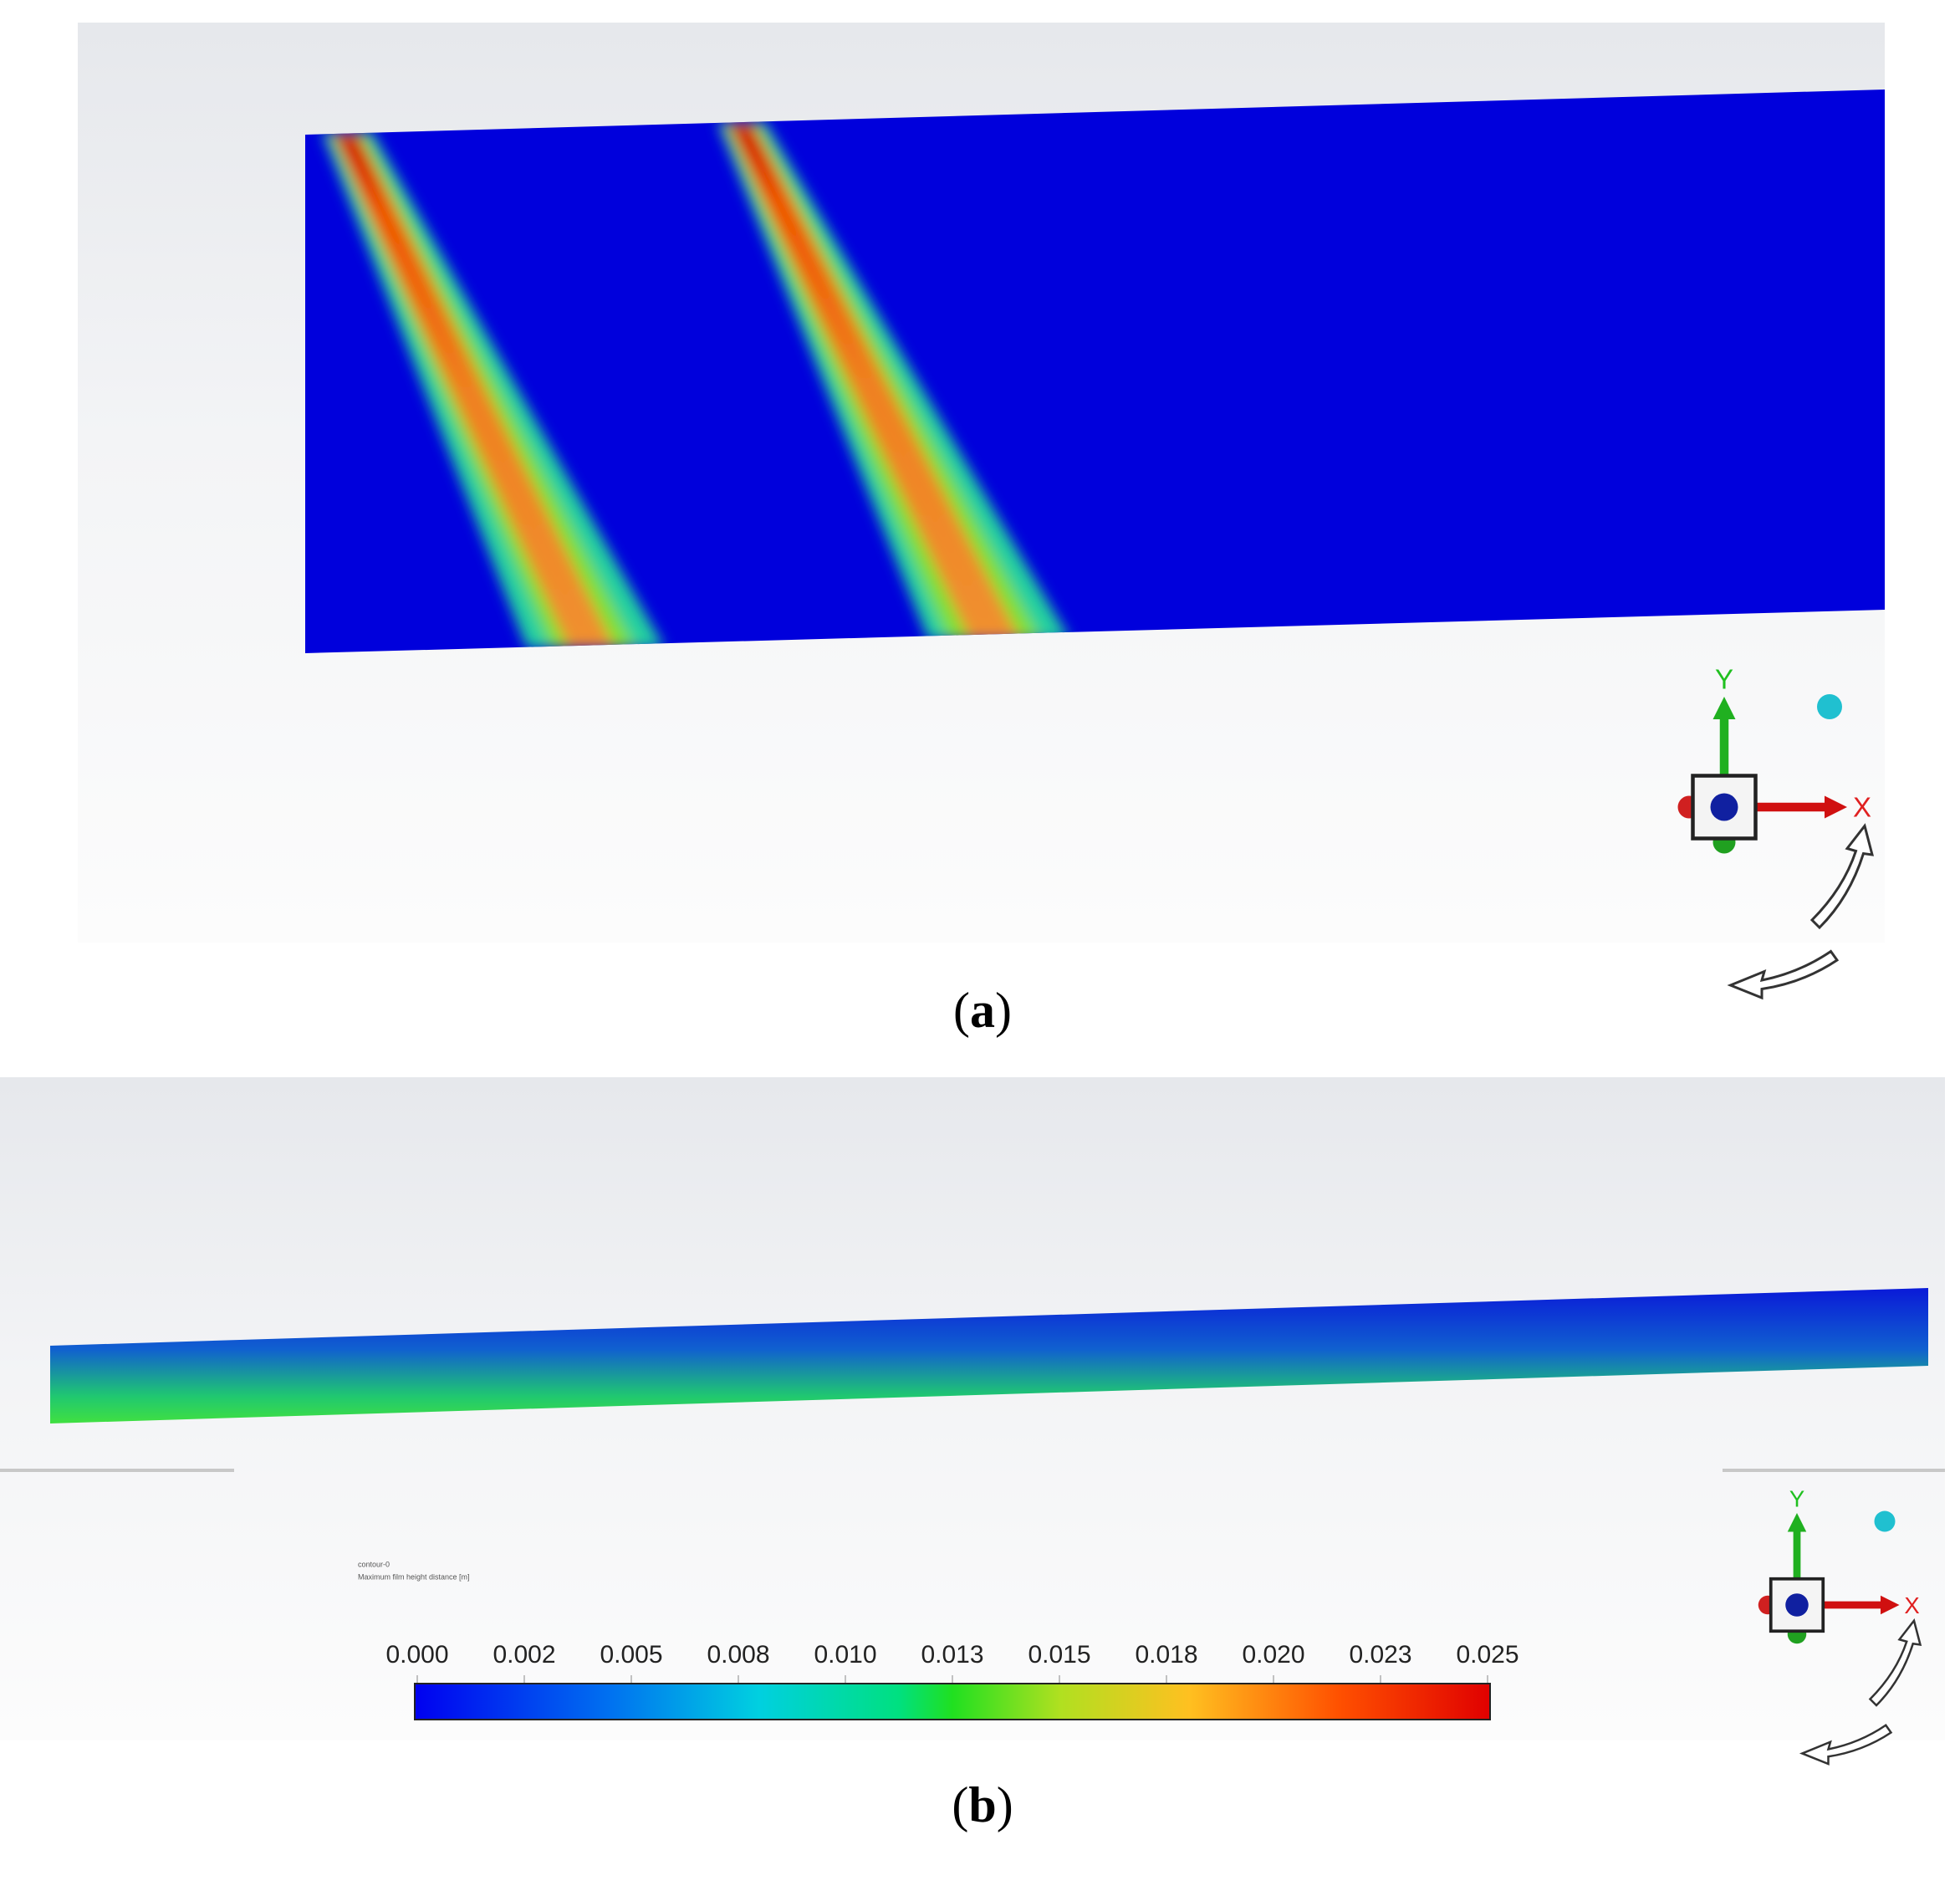 The image size is (1960, 1886). I want to click on colorbar-tick-label: 0.018, so click(1166, 1655).